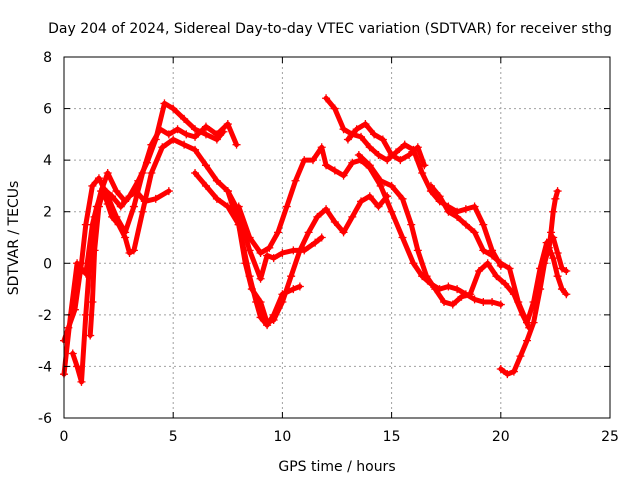 This screenshot has height=480, width=640. I want to click on y-tick-label: 6, so click(47, 110).